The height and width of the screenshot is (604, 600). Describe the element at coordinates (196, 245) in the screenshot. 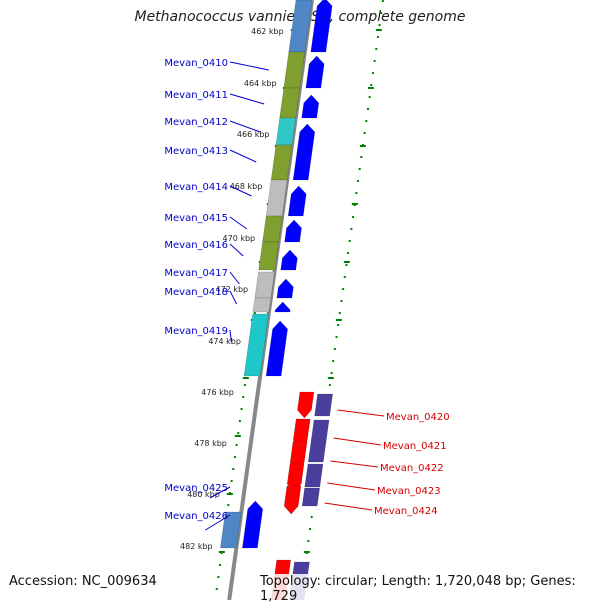

I see `forward-gene-label: Mevan_0416` at that location.